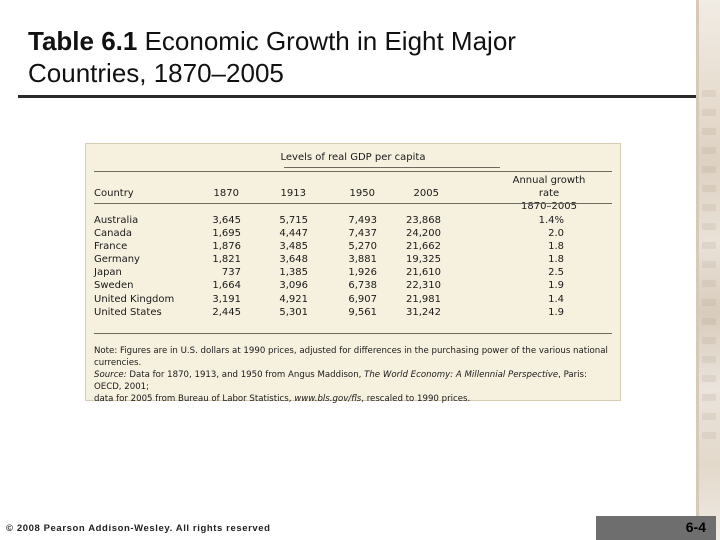 This screenshot has height=540, width=720. I want to click on cell-growth: 1.4%, so click(551, 220).